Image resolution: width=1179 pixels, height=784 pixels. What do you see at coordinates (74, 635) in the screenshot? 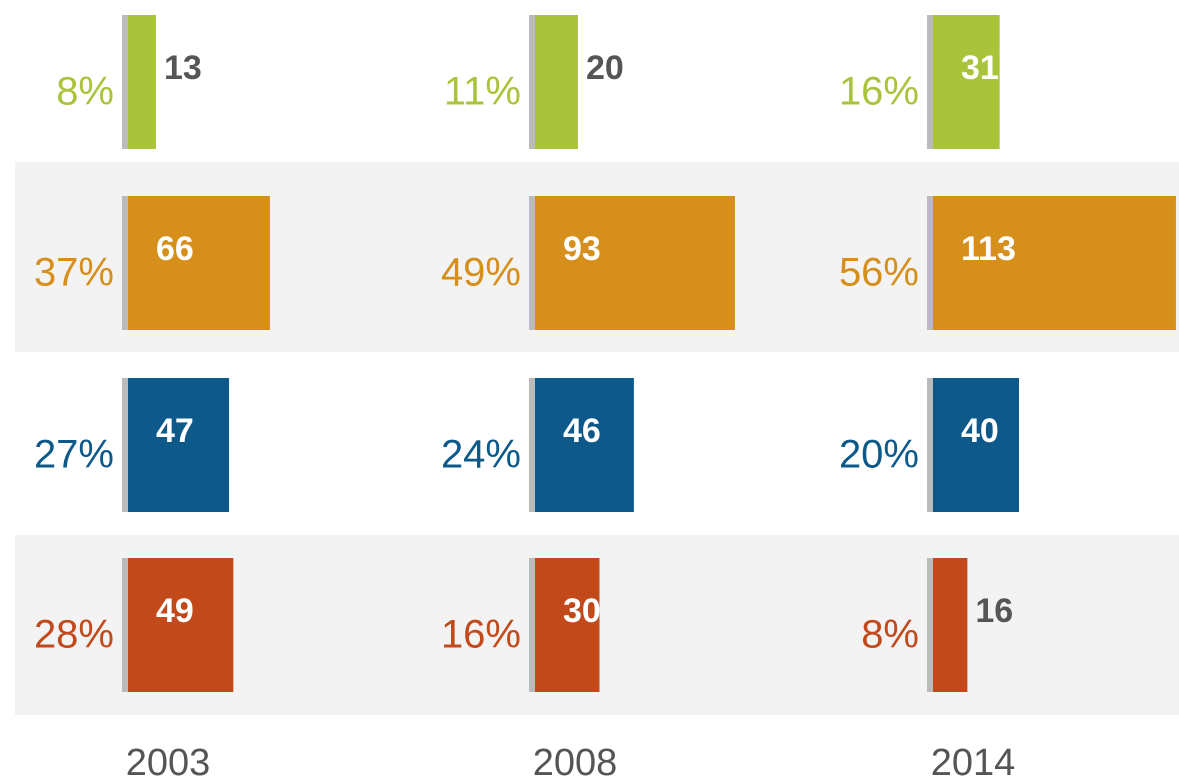
I see `share-label: 28%` at bounding box center [74, 635].